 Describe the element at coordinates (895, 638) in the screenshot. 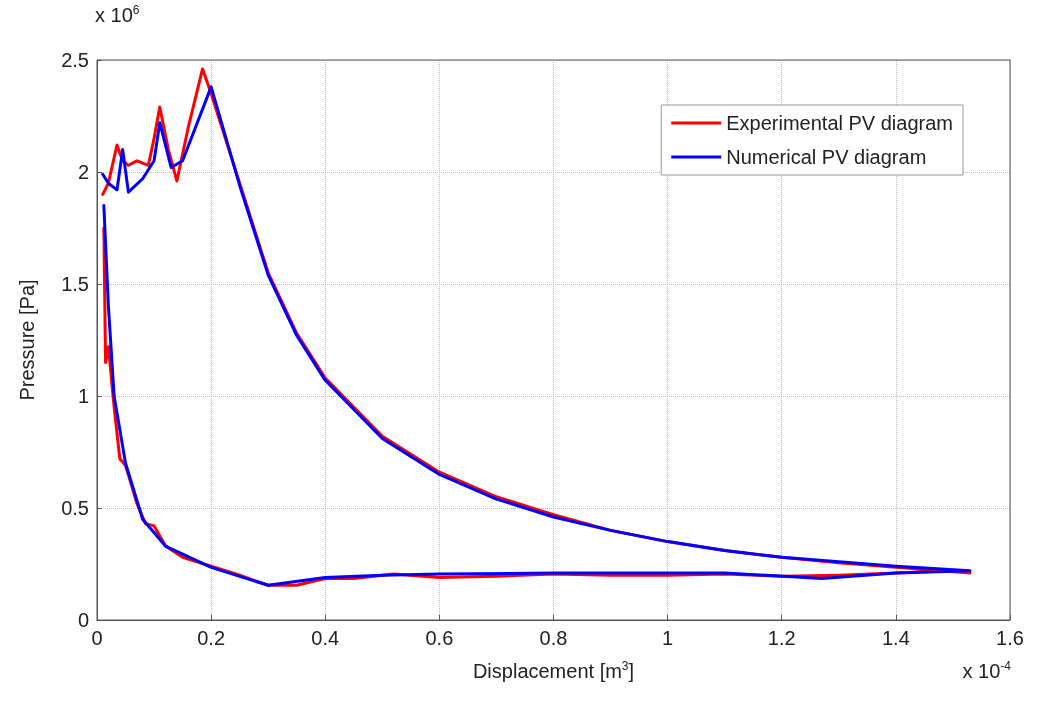

I see `x-tick-label: 1.4` at that location.